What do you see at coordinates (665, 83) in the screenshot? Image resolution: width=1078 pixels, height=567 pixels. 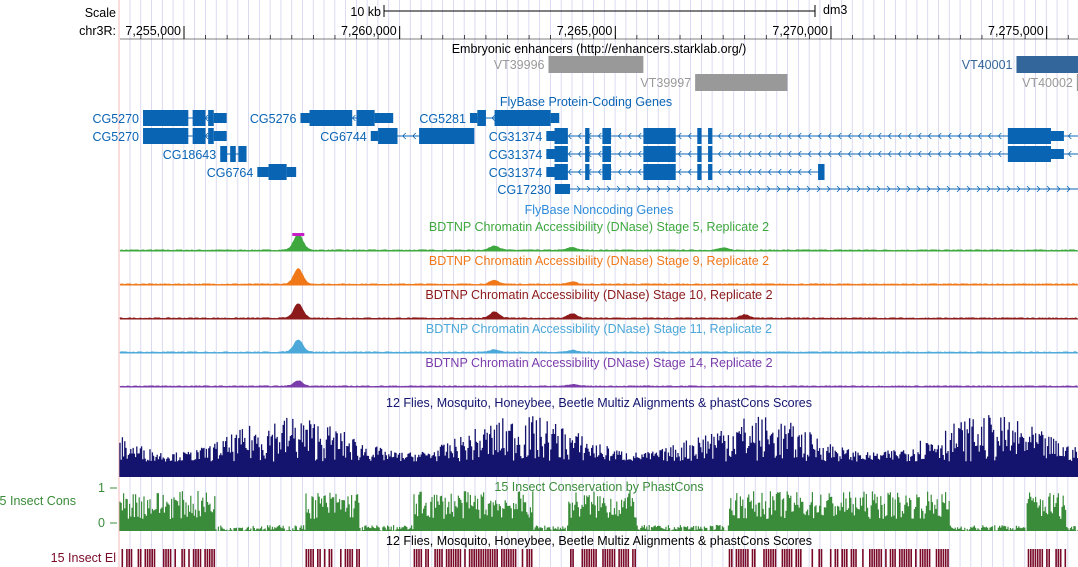 I see `enhancer-label: VT39997` at bounding box center [665, 83].